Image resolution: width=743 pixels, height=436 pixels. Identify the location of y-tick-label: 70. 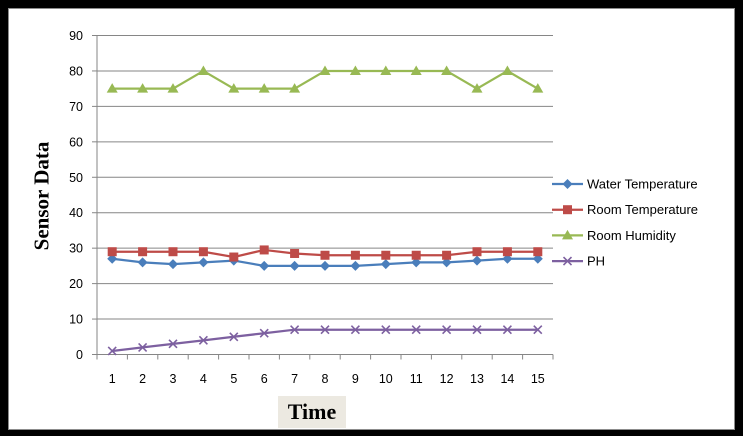
(76, 107).